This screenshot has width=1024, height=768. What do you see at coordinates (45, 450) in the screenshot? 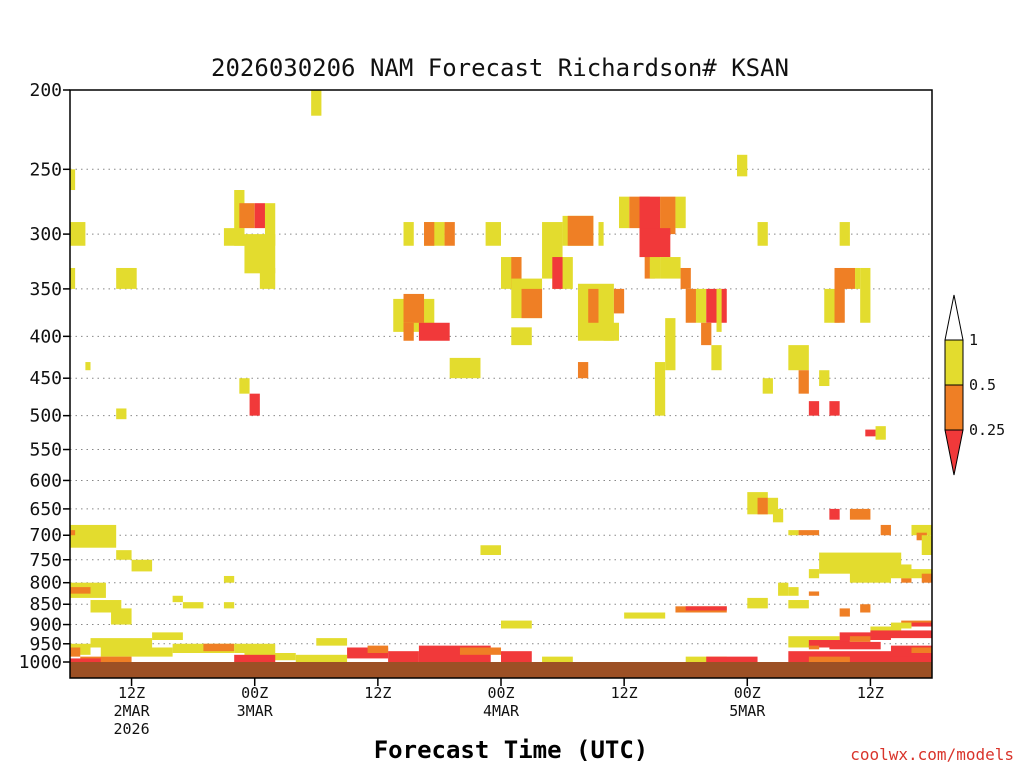
I see `y-tick-label: 550` at bounding box center [45, 450].